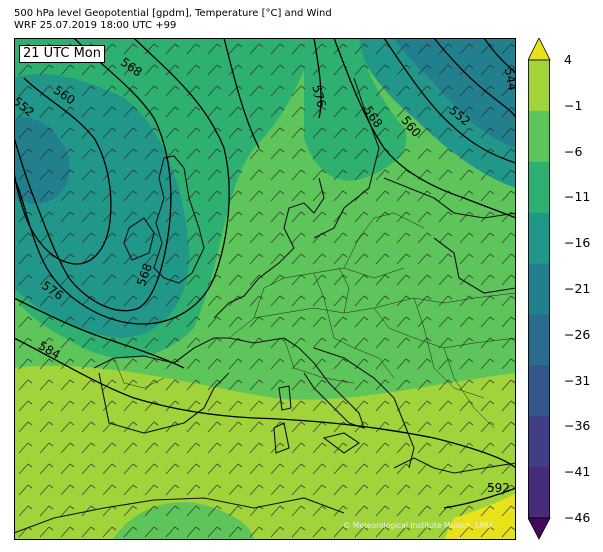  Describe the element at coordinates (577, 197) in the screenshot. I see `colorbar-tick-label: −11` at that location.